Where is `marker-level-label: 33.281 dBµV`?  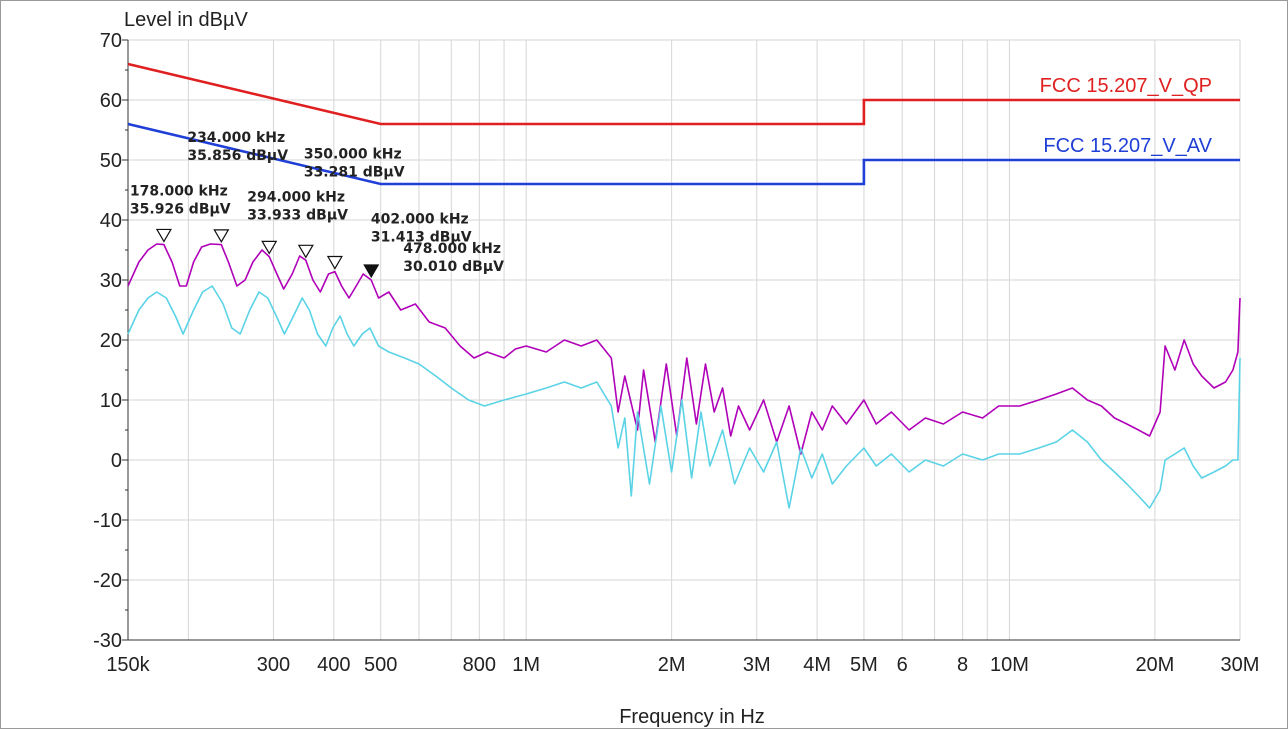
marker-level-label: 33.281 dBµV is located at coordinates (354, 172).